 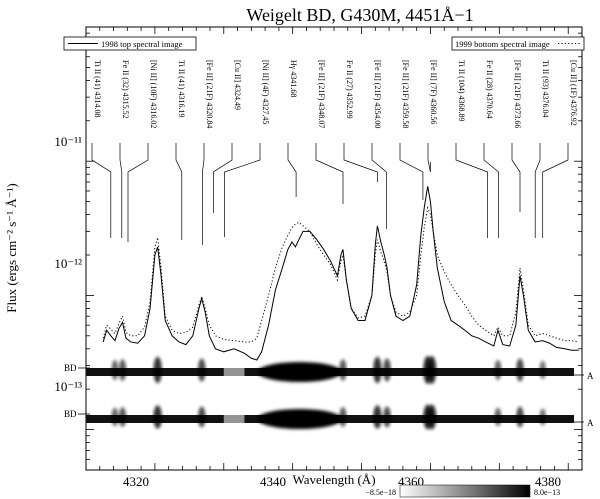 What do you see at coordinates (547, 492) in the screenshot?
I see `colorbar-max-label: 8.0e−13` at bounding box center [547, 492].